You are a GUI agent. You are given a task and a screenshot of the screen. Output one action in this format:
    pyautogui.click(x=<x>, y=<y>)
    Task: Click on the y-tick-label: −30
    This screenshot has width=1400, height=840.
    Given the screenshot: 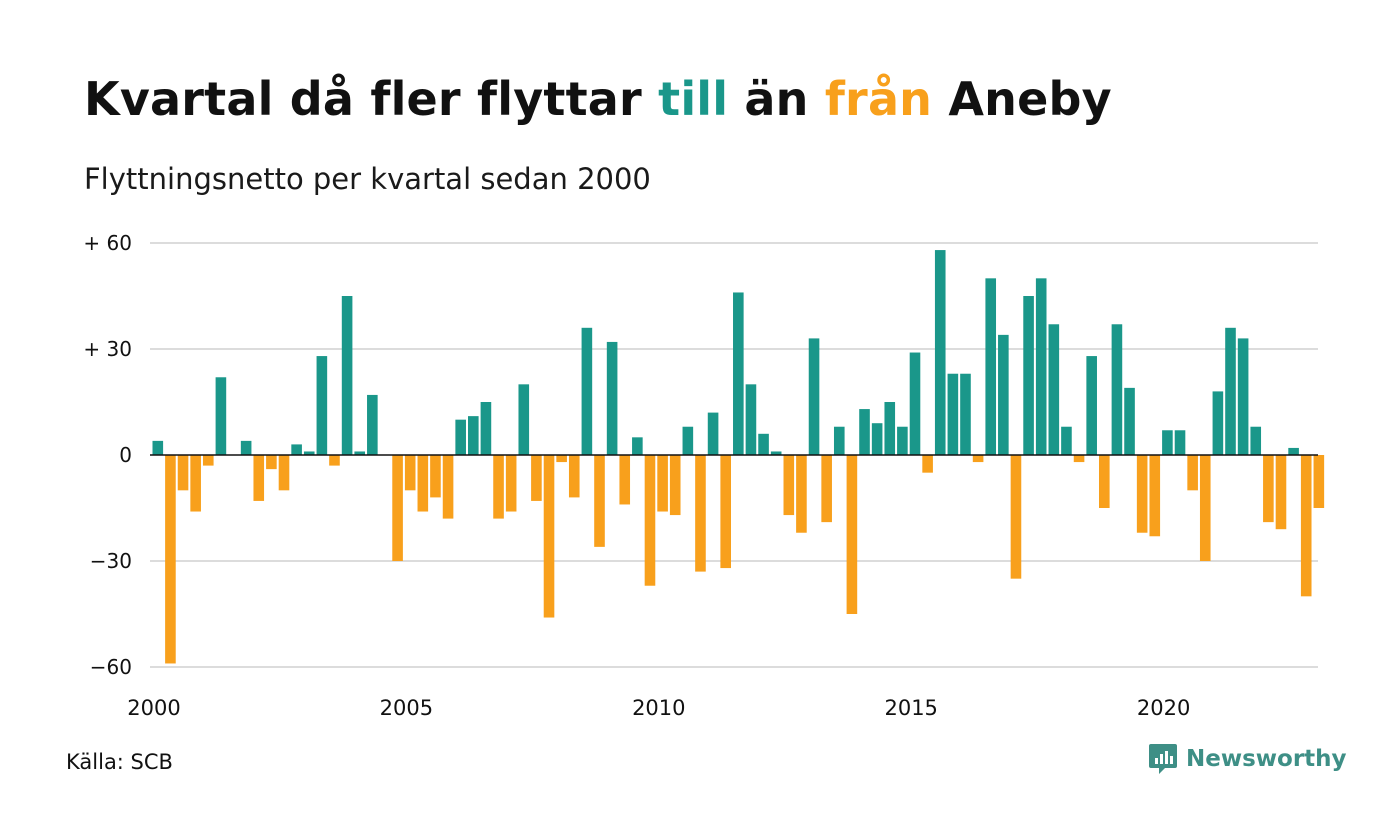 What is the action you would take?
    pyautogui.click(x=111, y=561)
    